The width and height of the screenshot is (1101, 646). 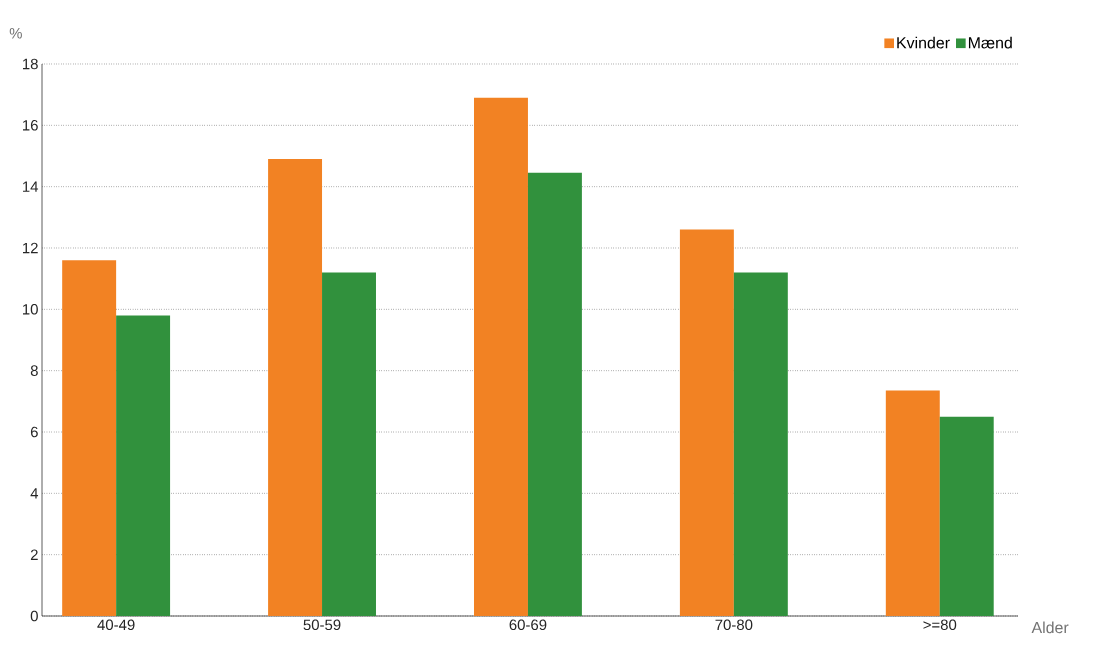 What do you see at coordinates (116, 625) in the screenshot?
I see `x-tick-label: 40-49` at bounding box center [116, 625].